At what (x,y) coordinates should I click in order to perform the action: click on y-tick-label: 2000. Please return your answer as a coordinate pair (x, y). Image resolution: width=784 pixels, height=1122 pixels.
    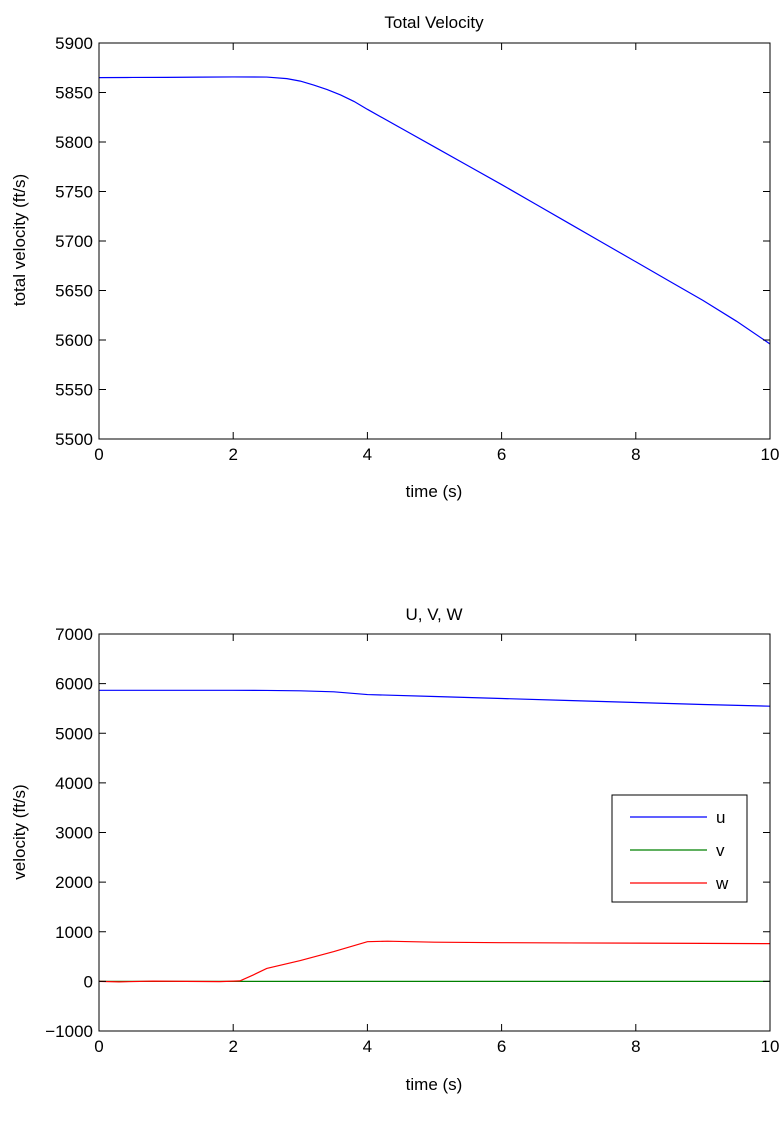
    Looking at the image, I should click on (74, 882).